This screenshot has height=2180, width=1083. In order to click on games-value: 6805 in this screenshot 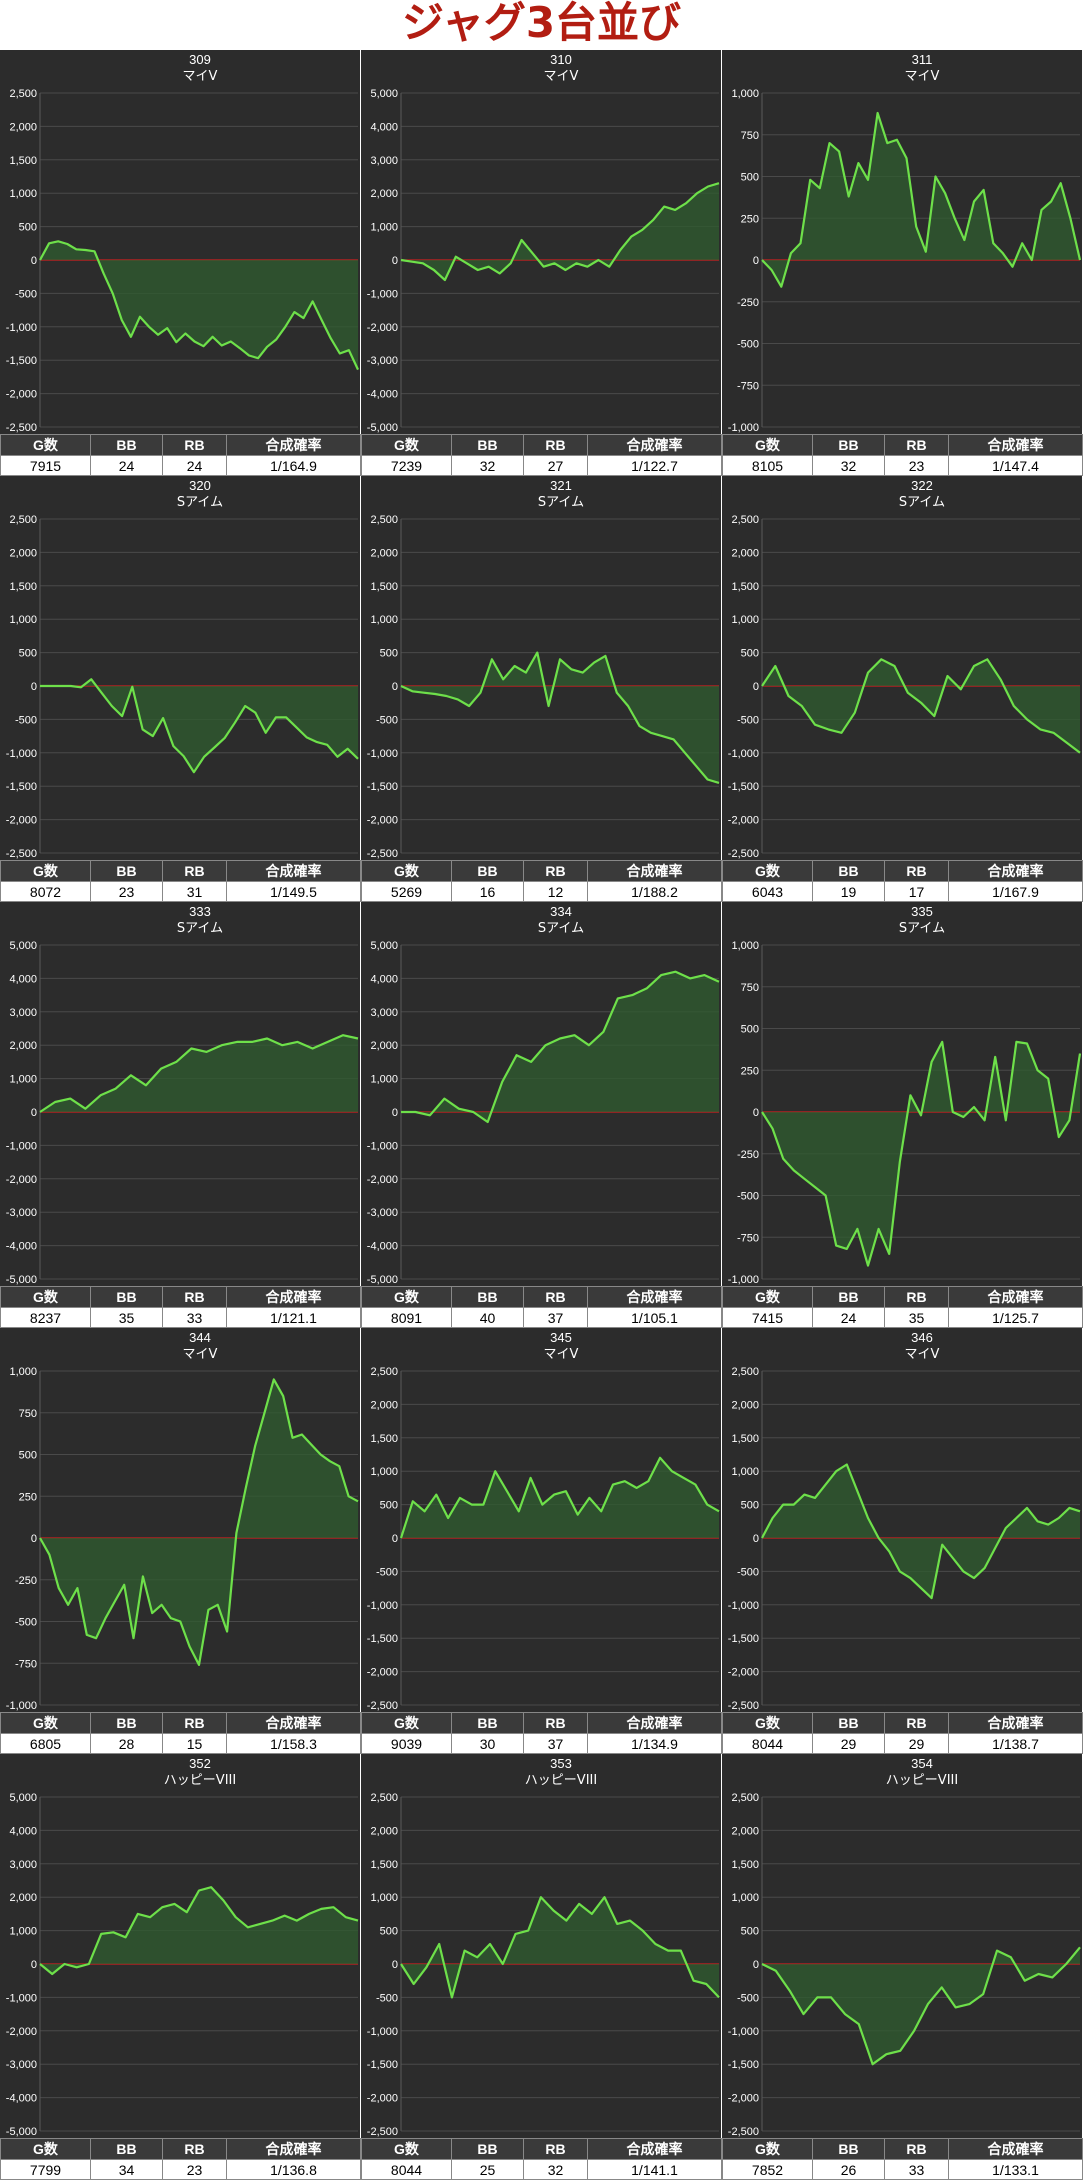, I will do `click(45, 1743)`.